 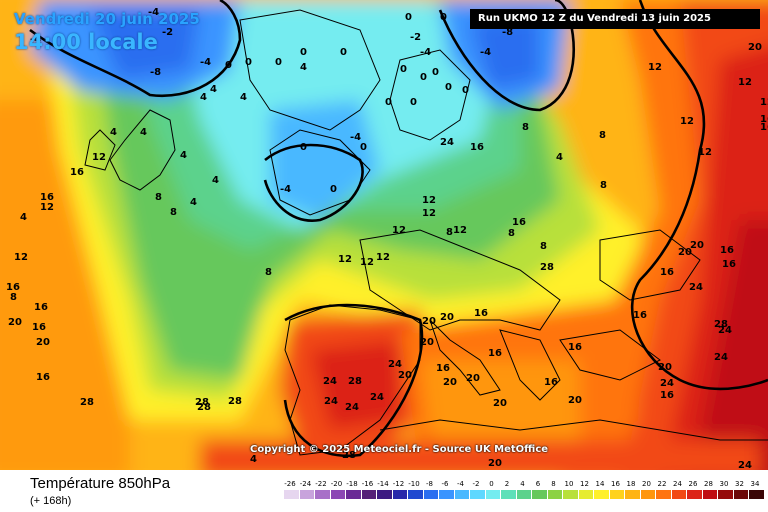 What do you see at coordinates (51, 501) in the screenshot?
I see `forecast-lead-time: (+ 168h)` at bounding box center [51, 501].